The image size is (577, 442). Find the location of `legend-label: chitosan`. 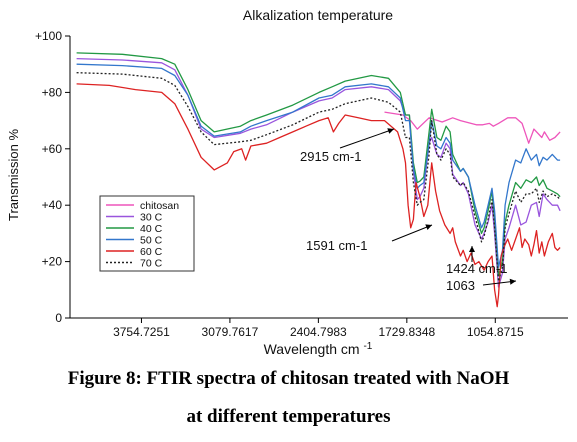

legend-label: chitosan is located at coordinates (159, 206).